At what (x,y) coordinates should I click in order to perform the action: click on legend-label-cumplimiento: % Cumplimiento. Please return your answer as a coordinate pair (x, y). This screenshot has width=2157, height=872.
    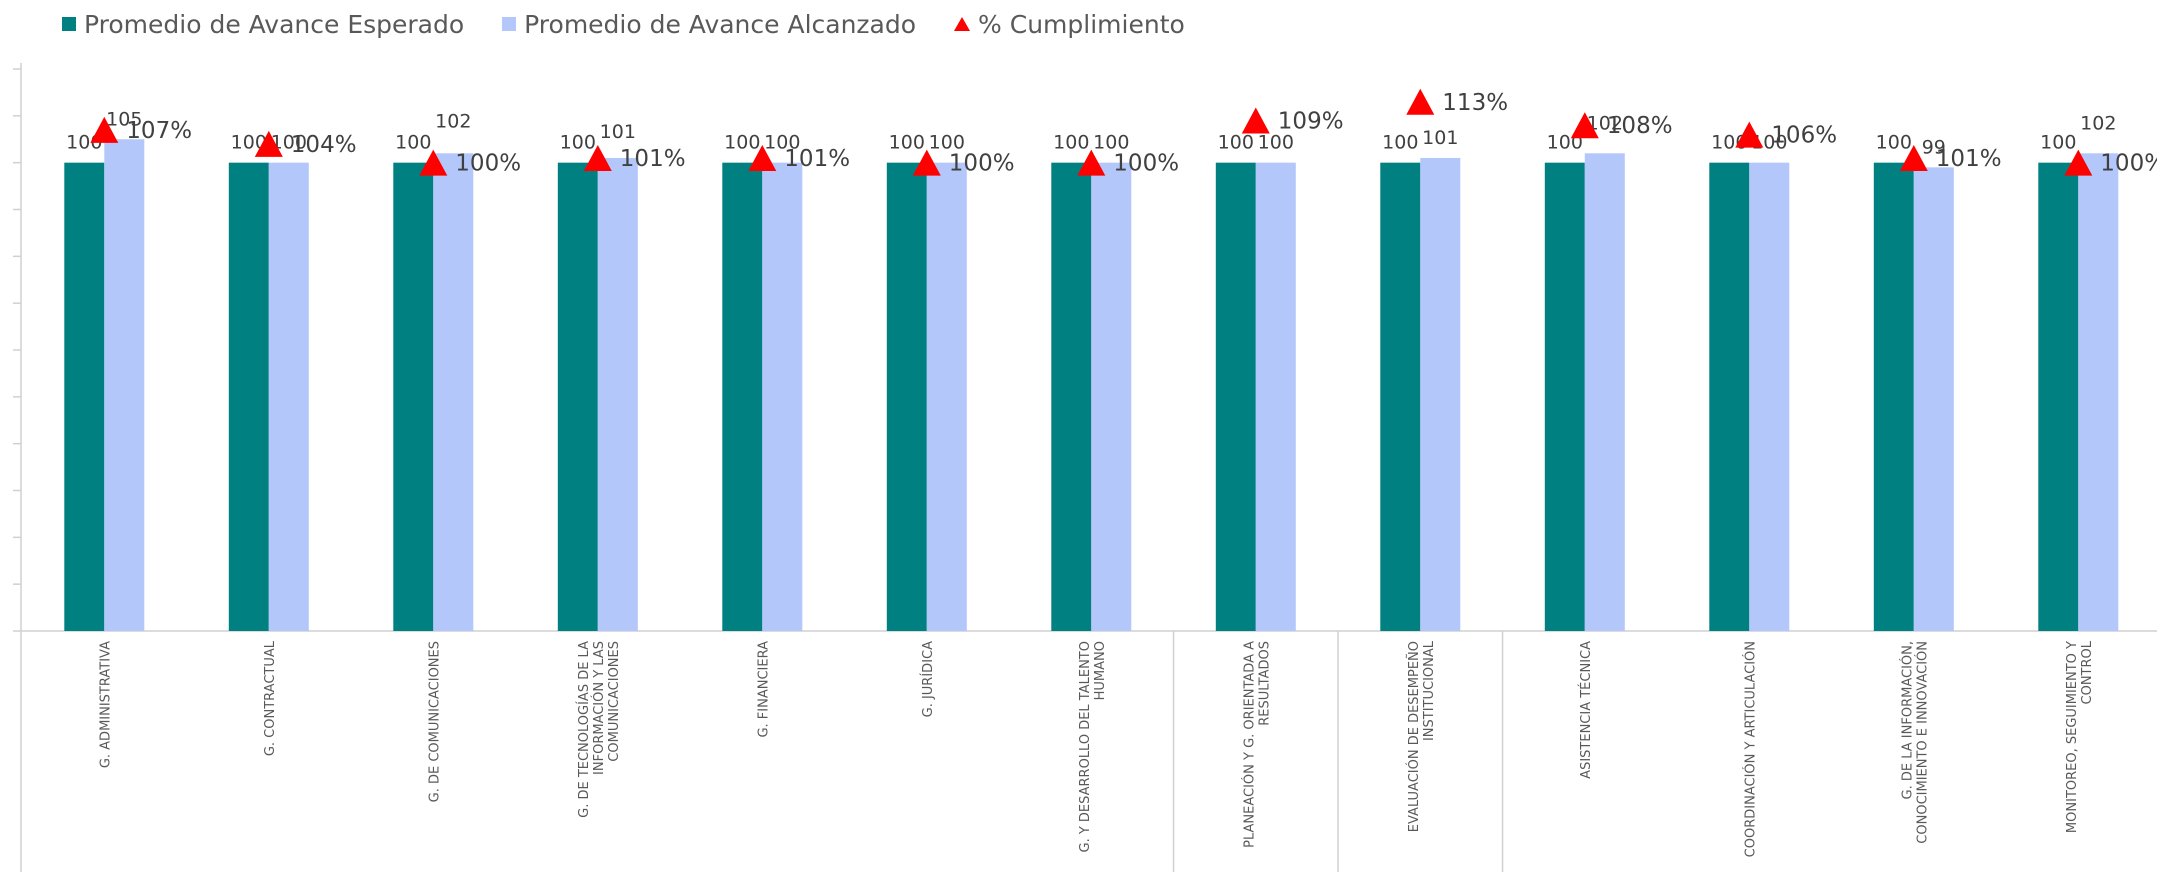
    Looking at the image, I should click on (1081, 24).